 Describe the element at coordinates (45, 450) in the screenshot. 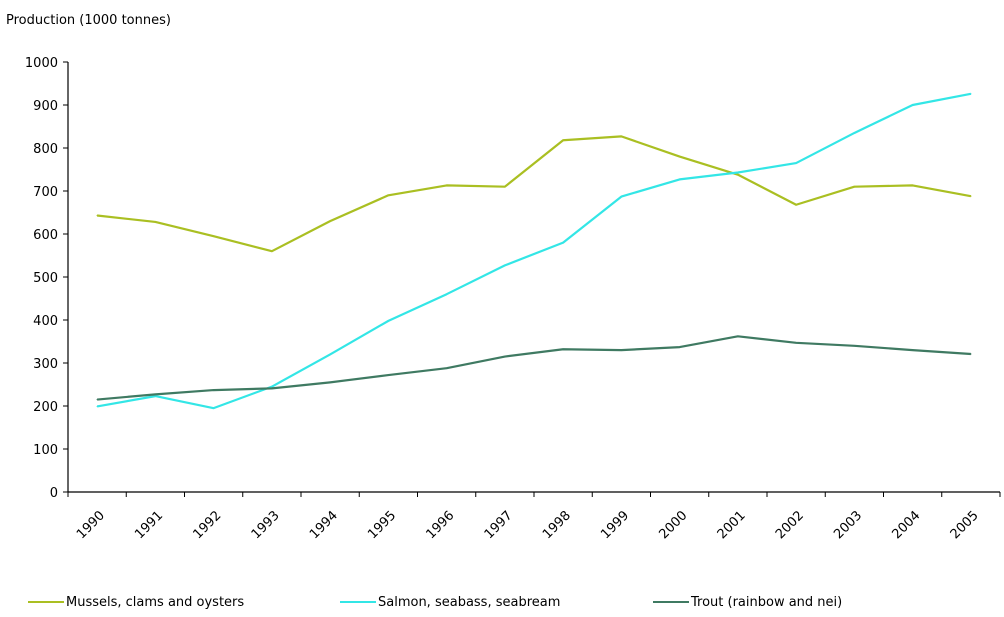

I see `y-tick-label: 100` at that location.